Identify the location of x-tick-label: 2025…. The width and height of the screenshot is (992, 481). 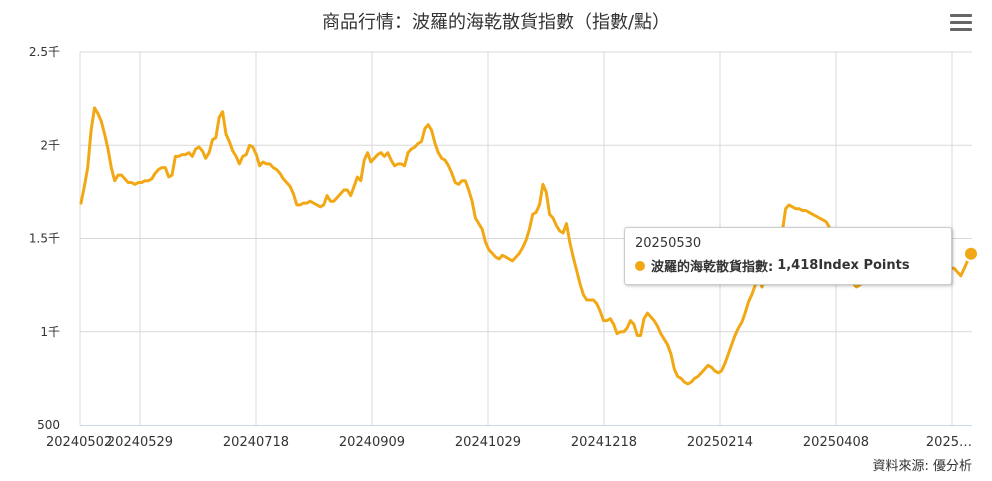
(949, 442).